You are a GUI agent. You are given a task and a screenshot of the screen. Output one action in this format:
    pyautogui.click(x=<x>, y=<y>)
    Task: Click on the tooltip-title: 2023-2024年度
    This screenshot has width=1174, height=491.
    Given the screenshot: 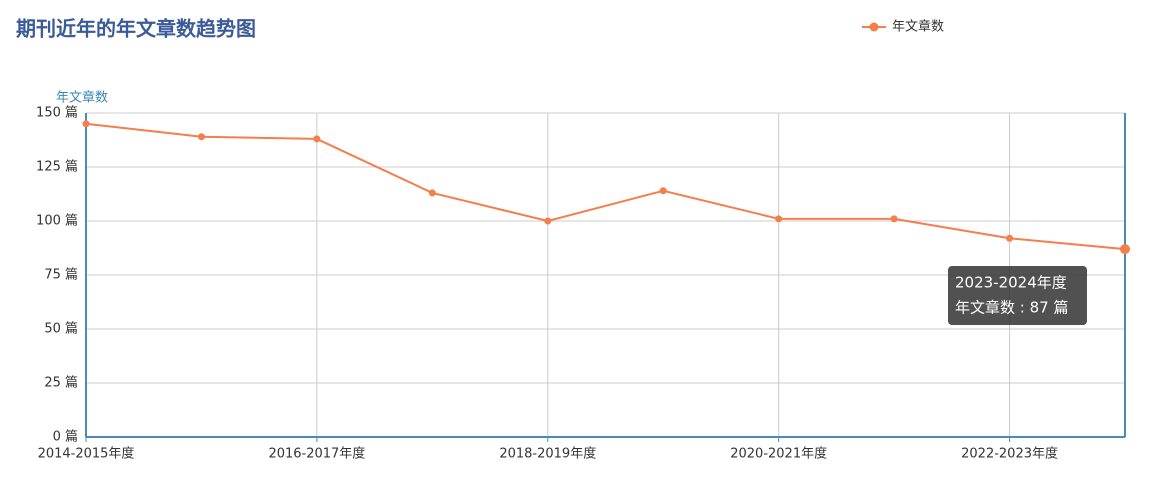 What is the action you would take?
    pyautogui.click(x=1011, y=283)
    